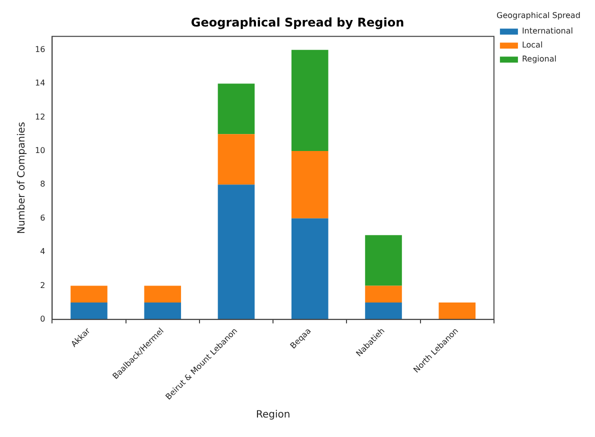  What do you see at coordinates (539, 59) in the screenshot?
I see `legend-label: Regional` at bounding box center [539, 59].